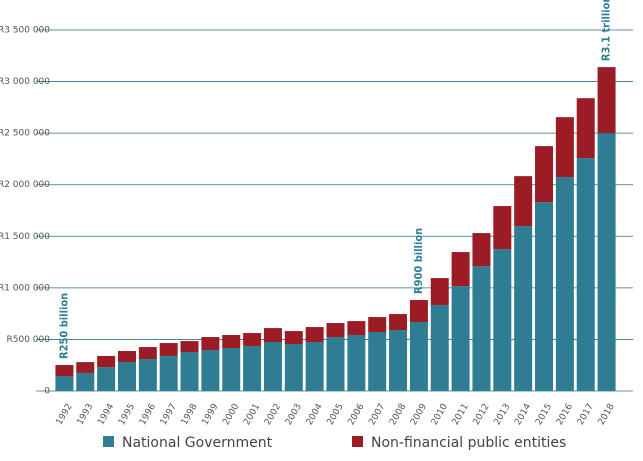 The height and width of the screenshot is (461, 643). Describe the element at coordinates (606, 30) in the screenshot. I see `annotation: R3.1 trillion` at that location.